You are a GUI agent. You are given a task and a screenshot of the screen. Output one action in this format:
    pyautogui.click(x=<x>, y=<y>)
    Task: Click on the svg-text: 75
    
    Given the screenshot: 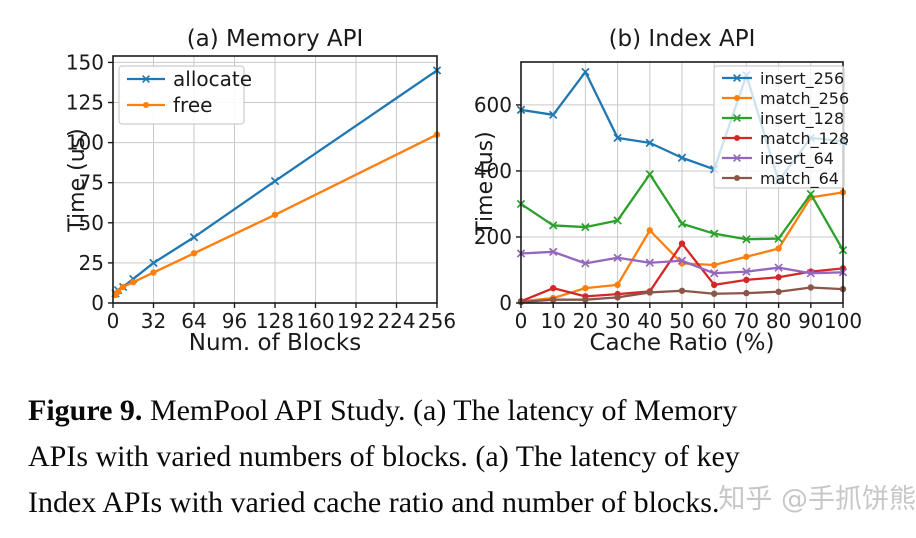 What is the action you would take?
    pyautogui.click(x=91, y=183)
    